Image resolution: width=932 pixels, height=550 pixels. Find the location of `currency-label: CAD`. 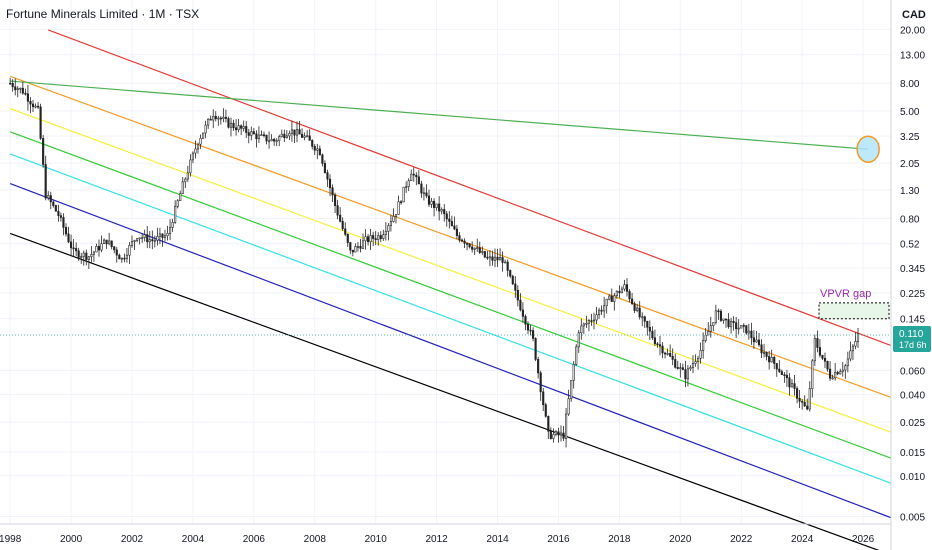

currency-label: CAD is located at coordinates (914, 15).